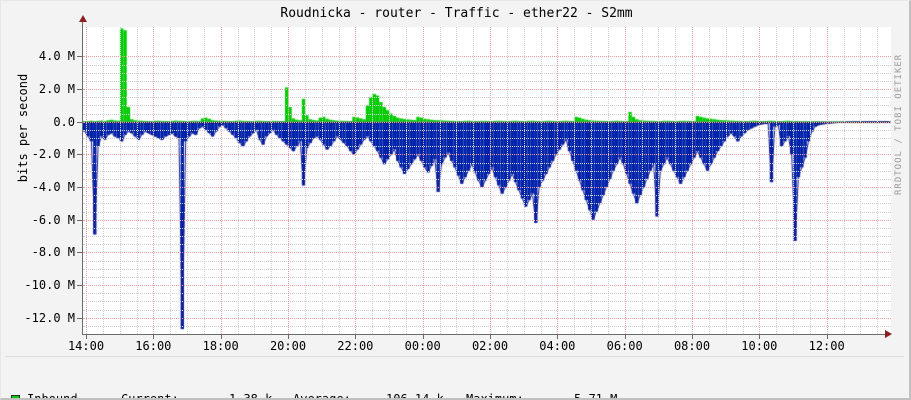 The height and width of the screenshot is (400, 911). Describe the element at coordinates (82, 178) in the screenshot. I see `y-axis` at that location.